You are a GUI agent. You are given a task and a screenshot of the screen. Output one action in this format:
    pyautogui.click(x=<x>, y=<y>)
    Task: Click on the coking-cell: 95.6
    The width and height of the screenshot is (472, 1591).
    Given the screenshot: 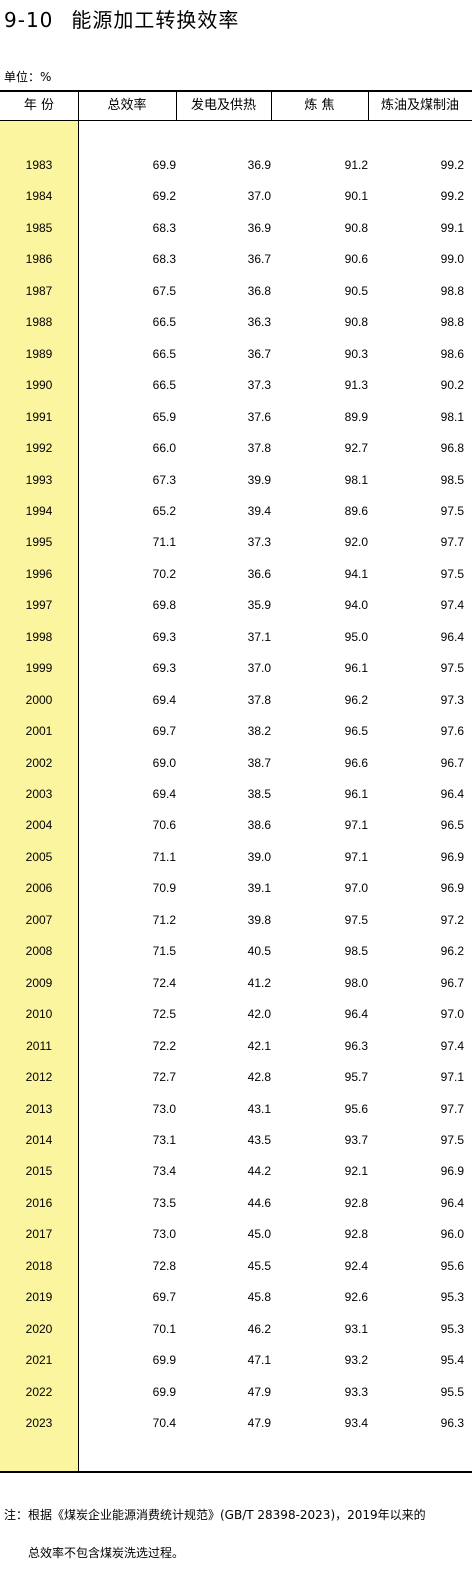 What is the action you would take?
    pyautogui.click(x=356, y=1108)
    